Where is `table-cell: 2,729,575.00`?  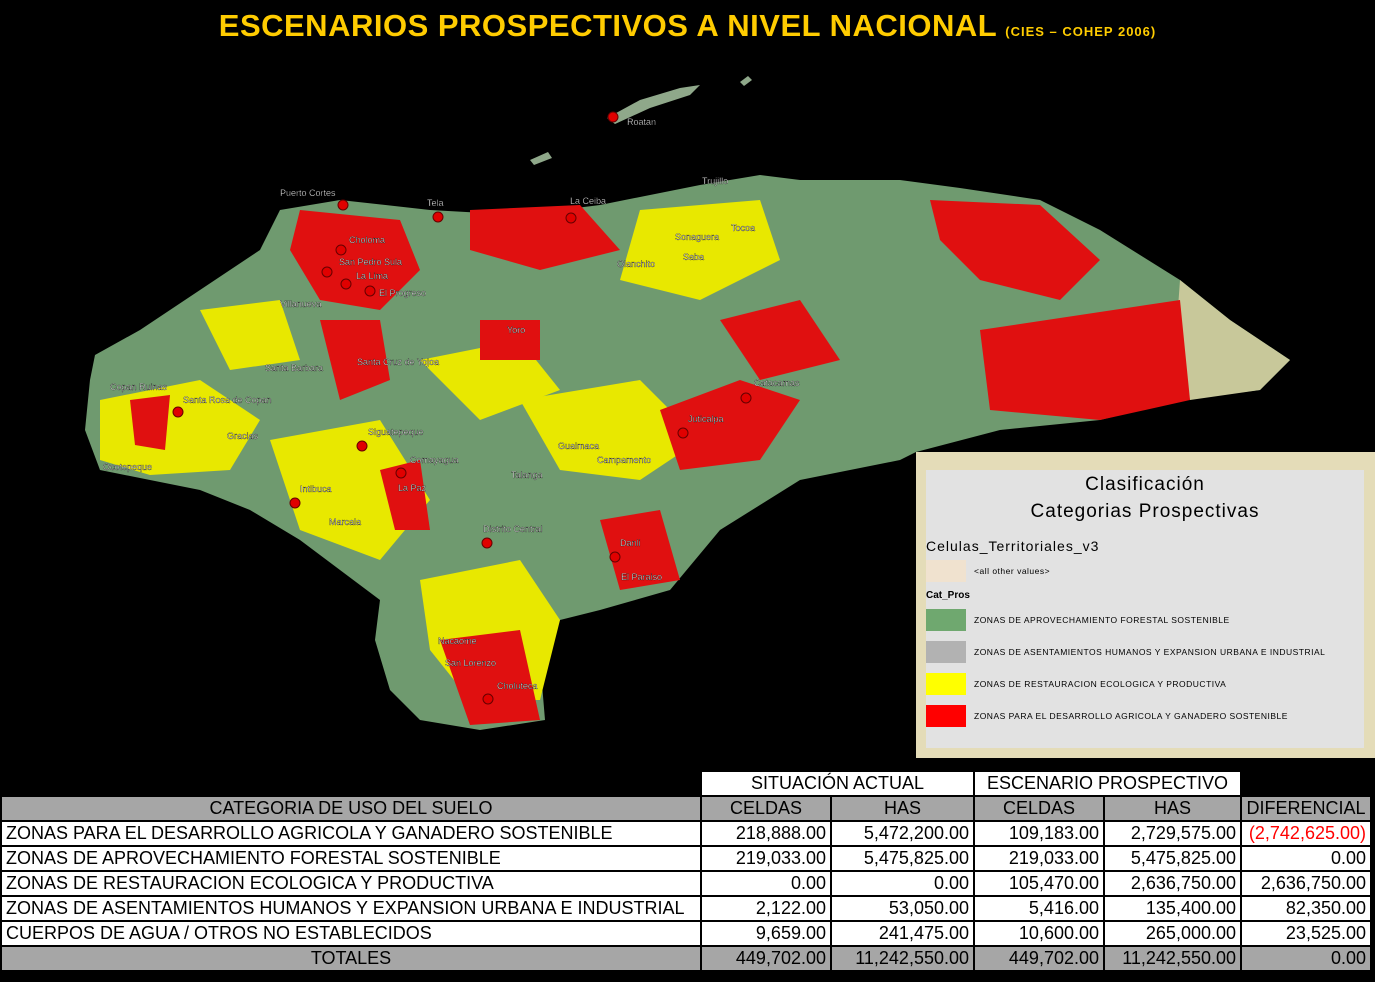 table-cell: 2,729,575.00 is located at coordinates (1172, 833).